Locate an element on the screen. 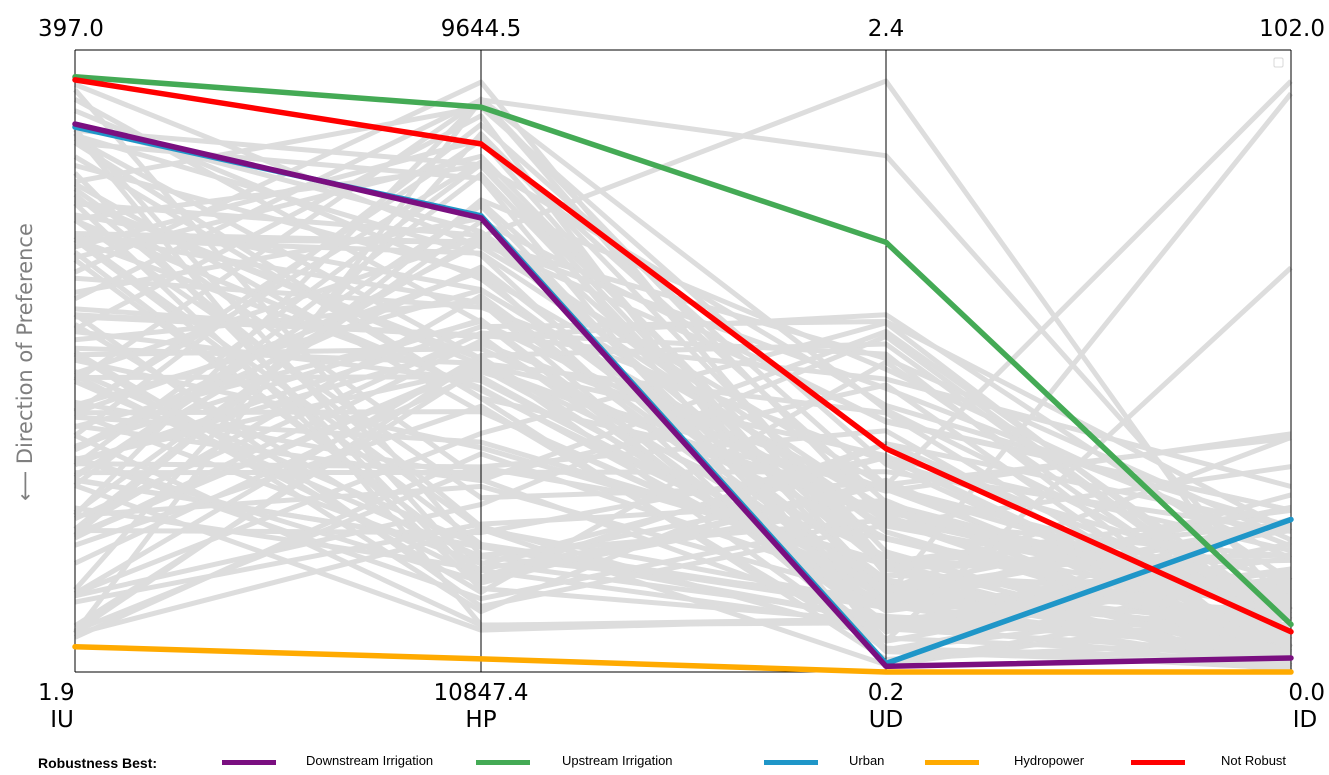 This screenshot has width=1329, height=775. top-tick-iu: 397.0 is located at coordinates (71, 29).